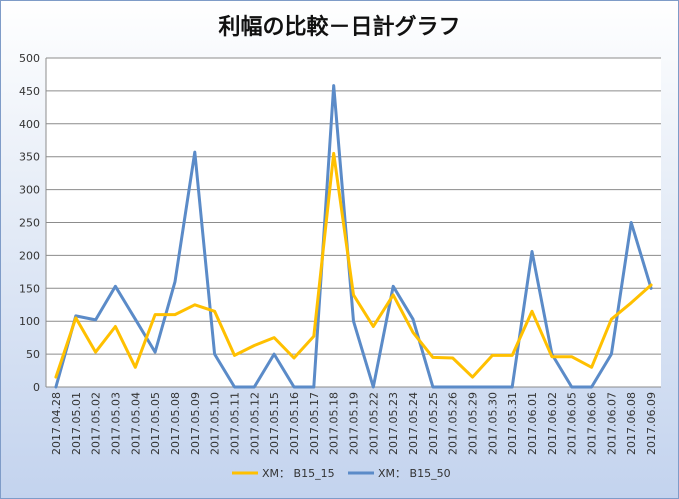 The height and width of the screenshot is (499, 679). Describe the element at coordinates (413, 423) in the screenshot. I see `x-tick-label: 2017.05.24` at that location.